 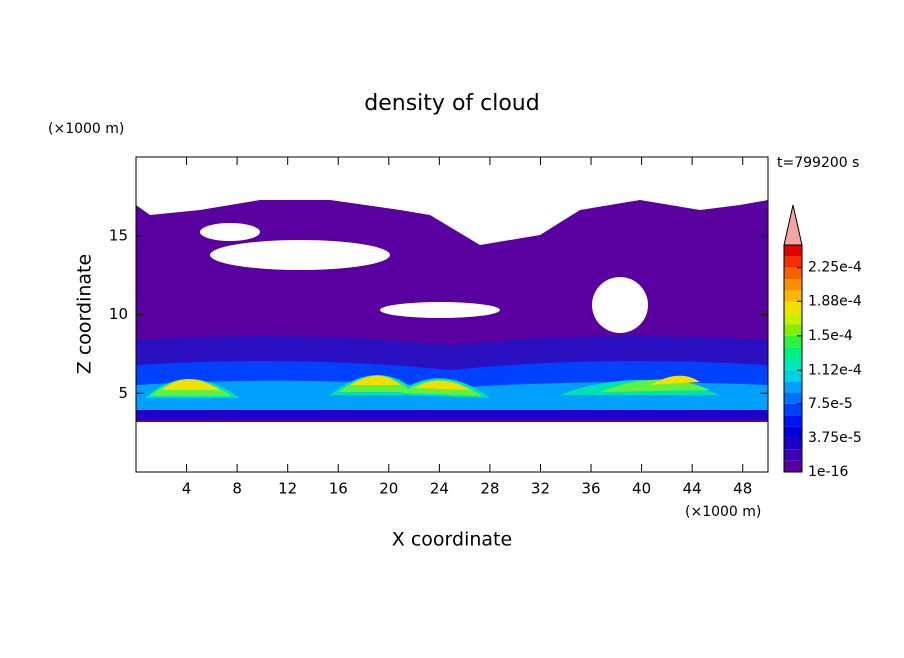 What do you see at coordinates (118, 314) in the screenshot?
I see `y-tick-label: 10` at bounding box center [118, 314].